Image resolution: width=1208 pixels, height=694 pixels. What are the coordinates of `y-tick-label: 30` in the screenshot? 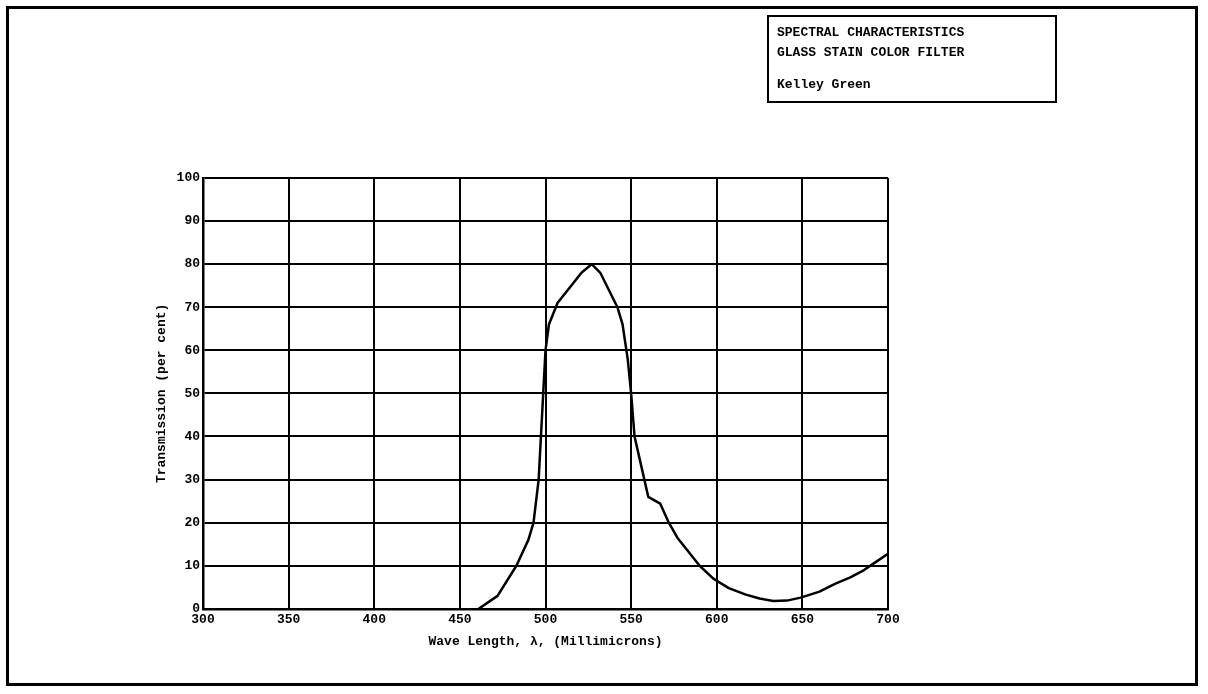 It's located at (192, 479).